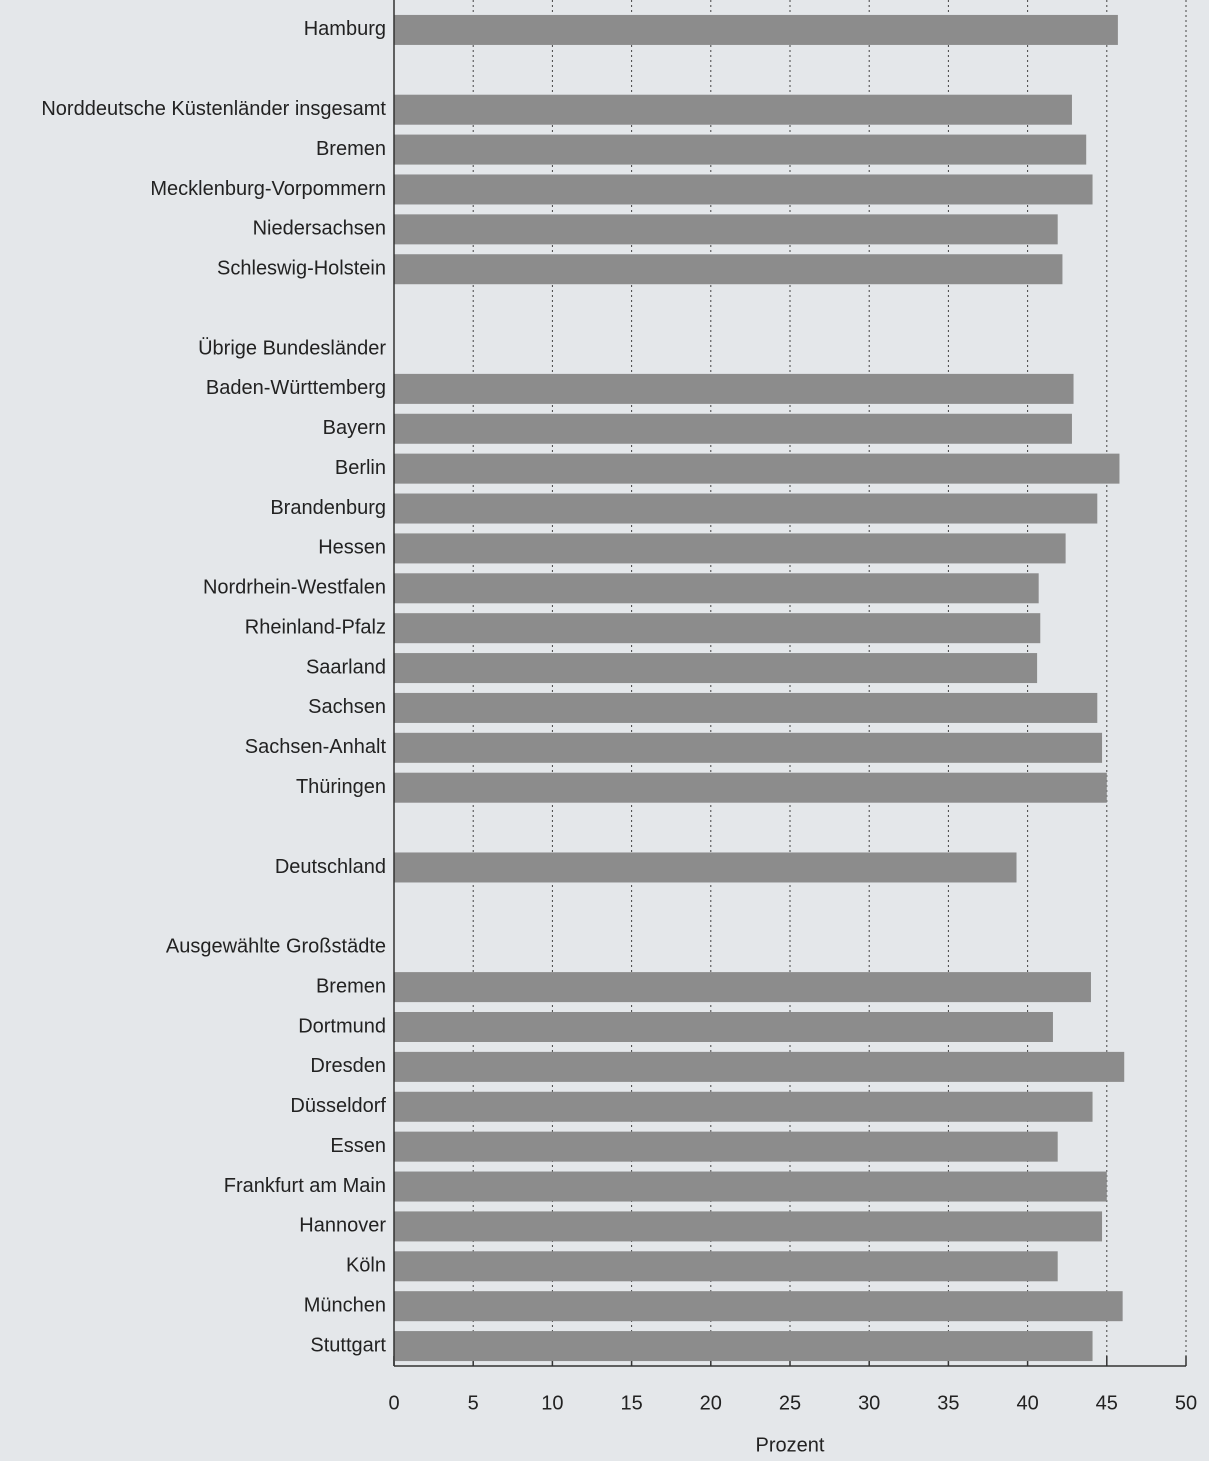 The width and height of the screenshot is (1209, 1461). Describe the element at coordinates (345, 29) in the screenshot. I see `y-tick-label: Hamburg` at that location.